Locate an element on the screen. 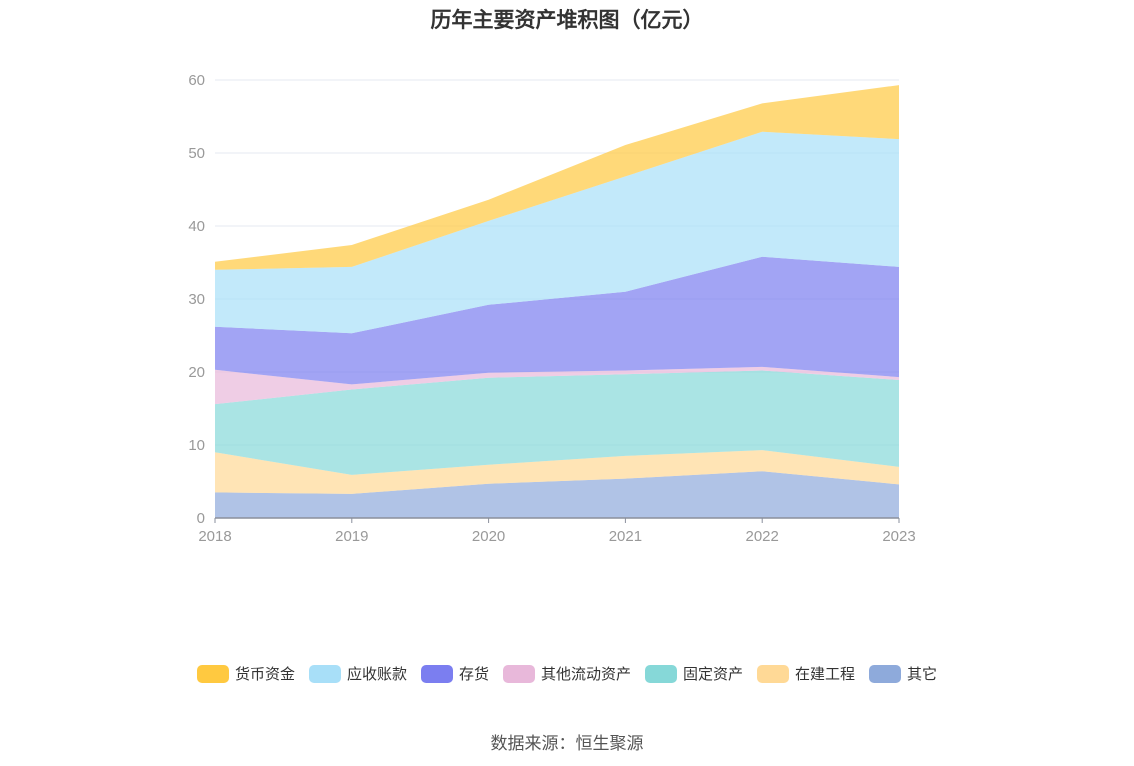 This screenshot has height=766, width=1134. y-tick-label: 30 is located at coordinates (196, 299).